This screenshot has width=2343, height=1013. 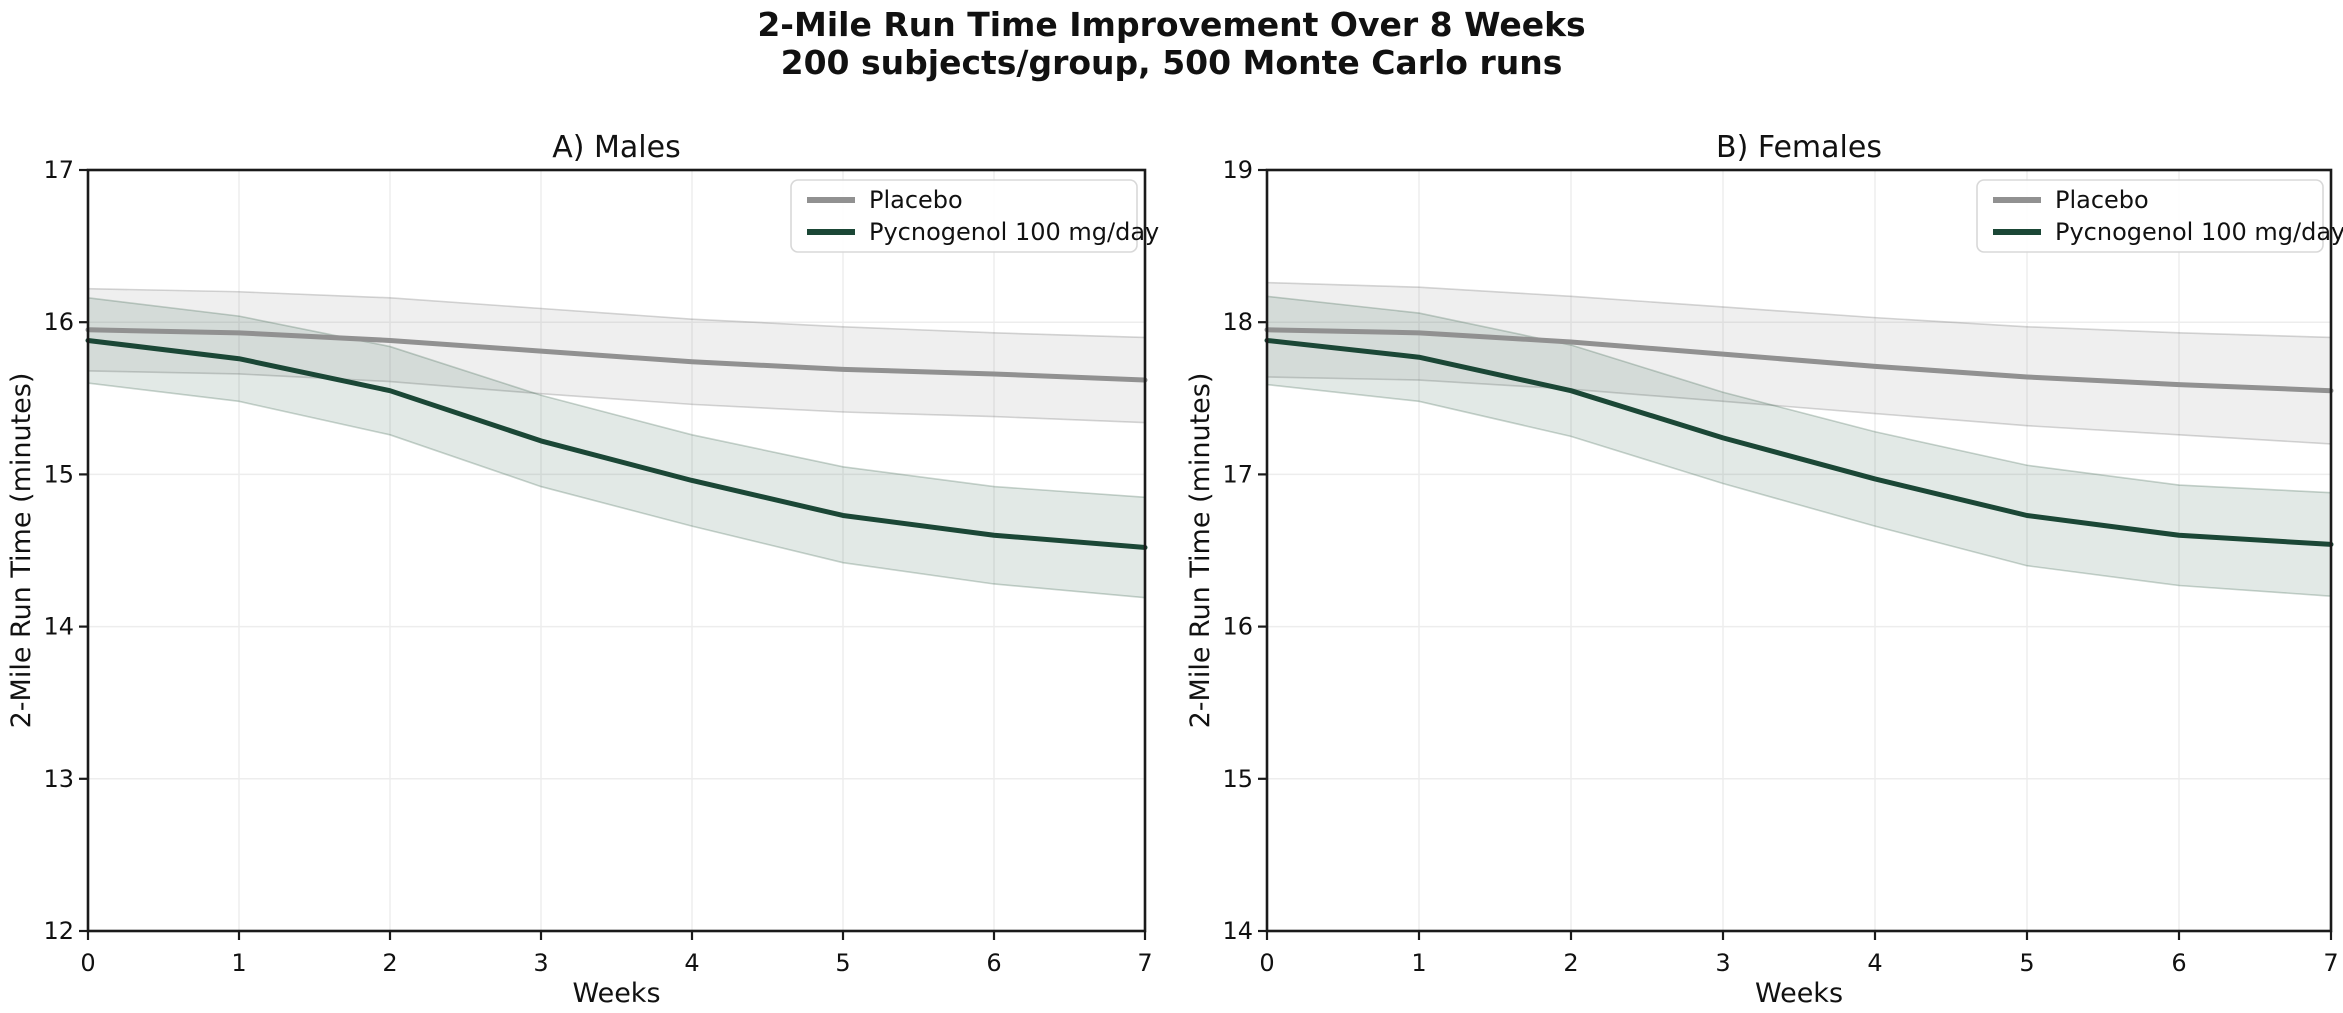 I want to click on figure-subtitle: 200 subjects/group, 500 Monte Carlo runs, so click(x=1171, y=62).